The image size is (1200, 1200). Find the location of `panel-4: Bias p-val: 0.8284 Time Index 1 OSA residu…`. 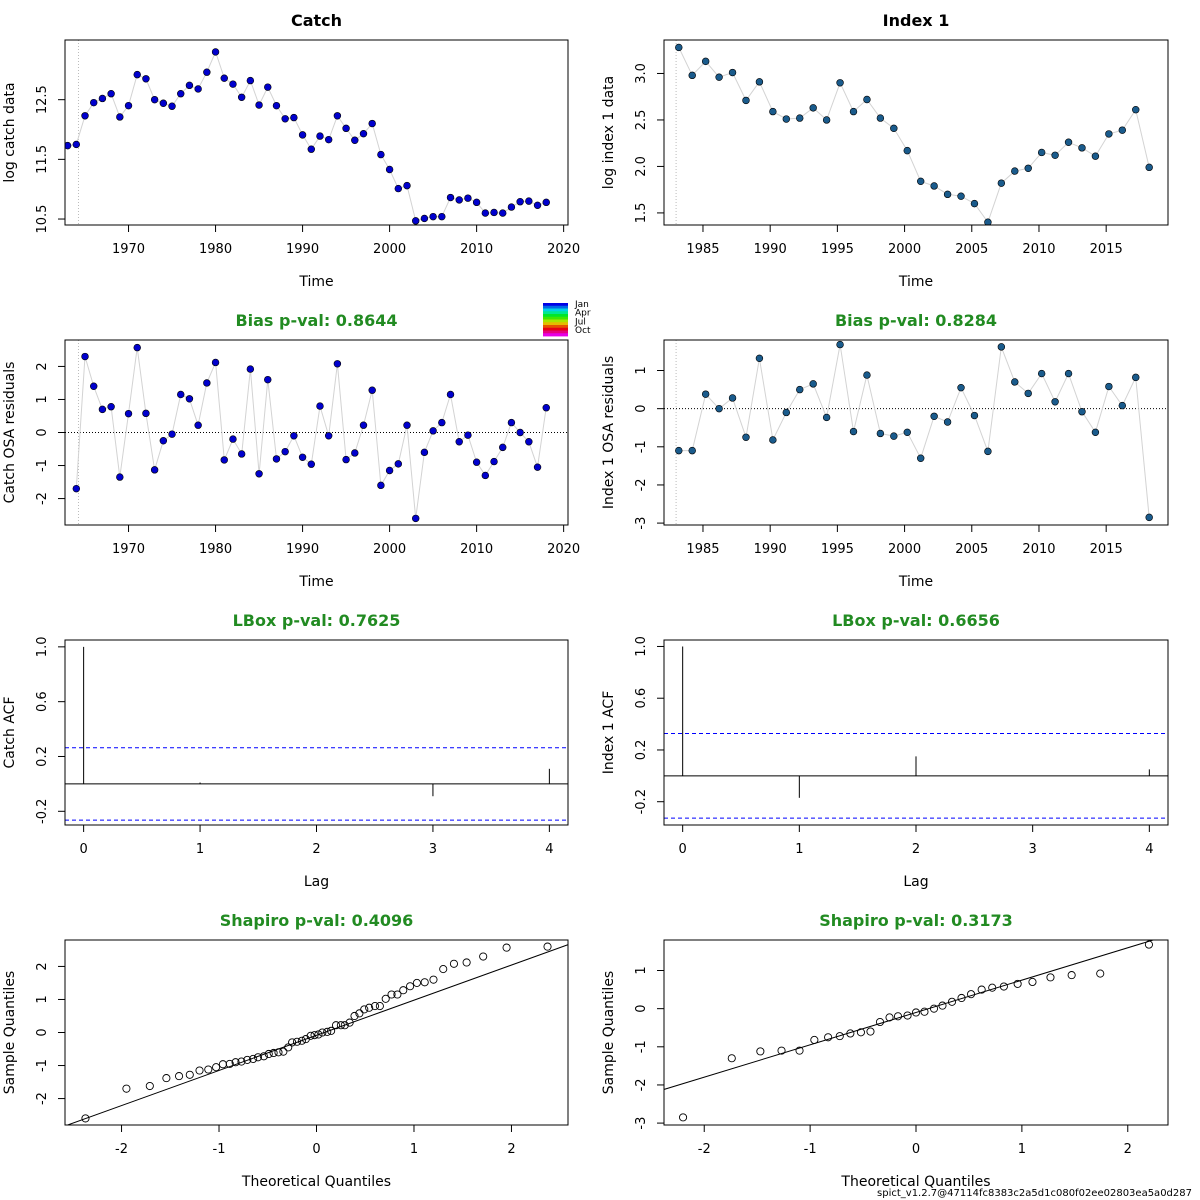

panel-4: Bias p-val: 0.8284 Time Index 1 OSA residu… is located at coordinates (885, 450).